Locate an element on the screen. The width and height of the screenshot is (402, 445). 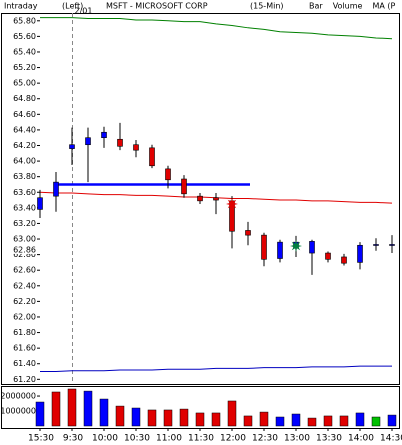
y-tick-label: 61.60 is located at coordinates (24, 348).